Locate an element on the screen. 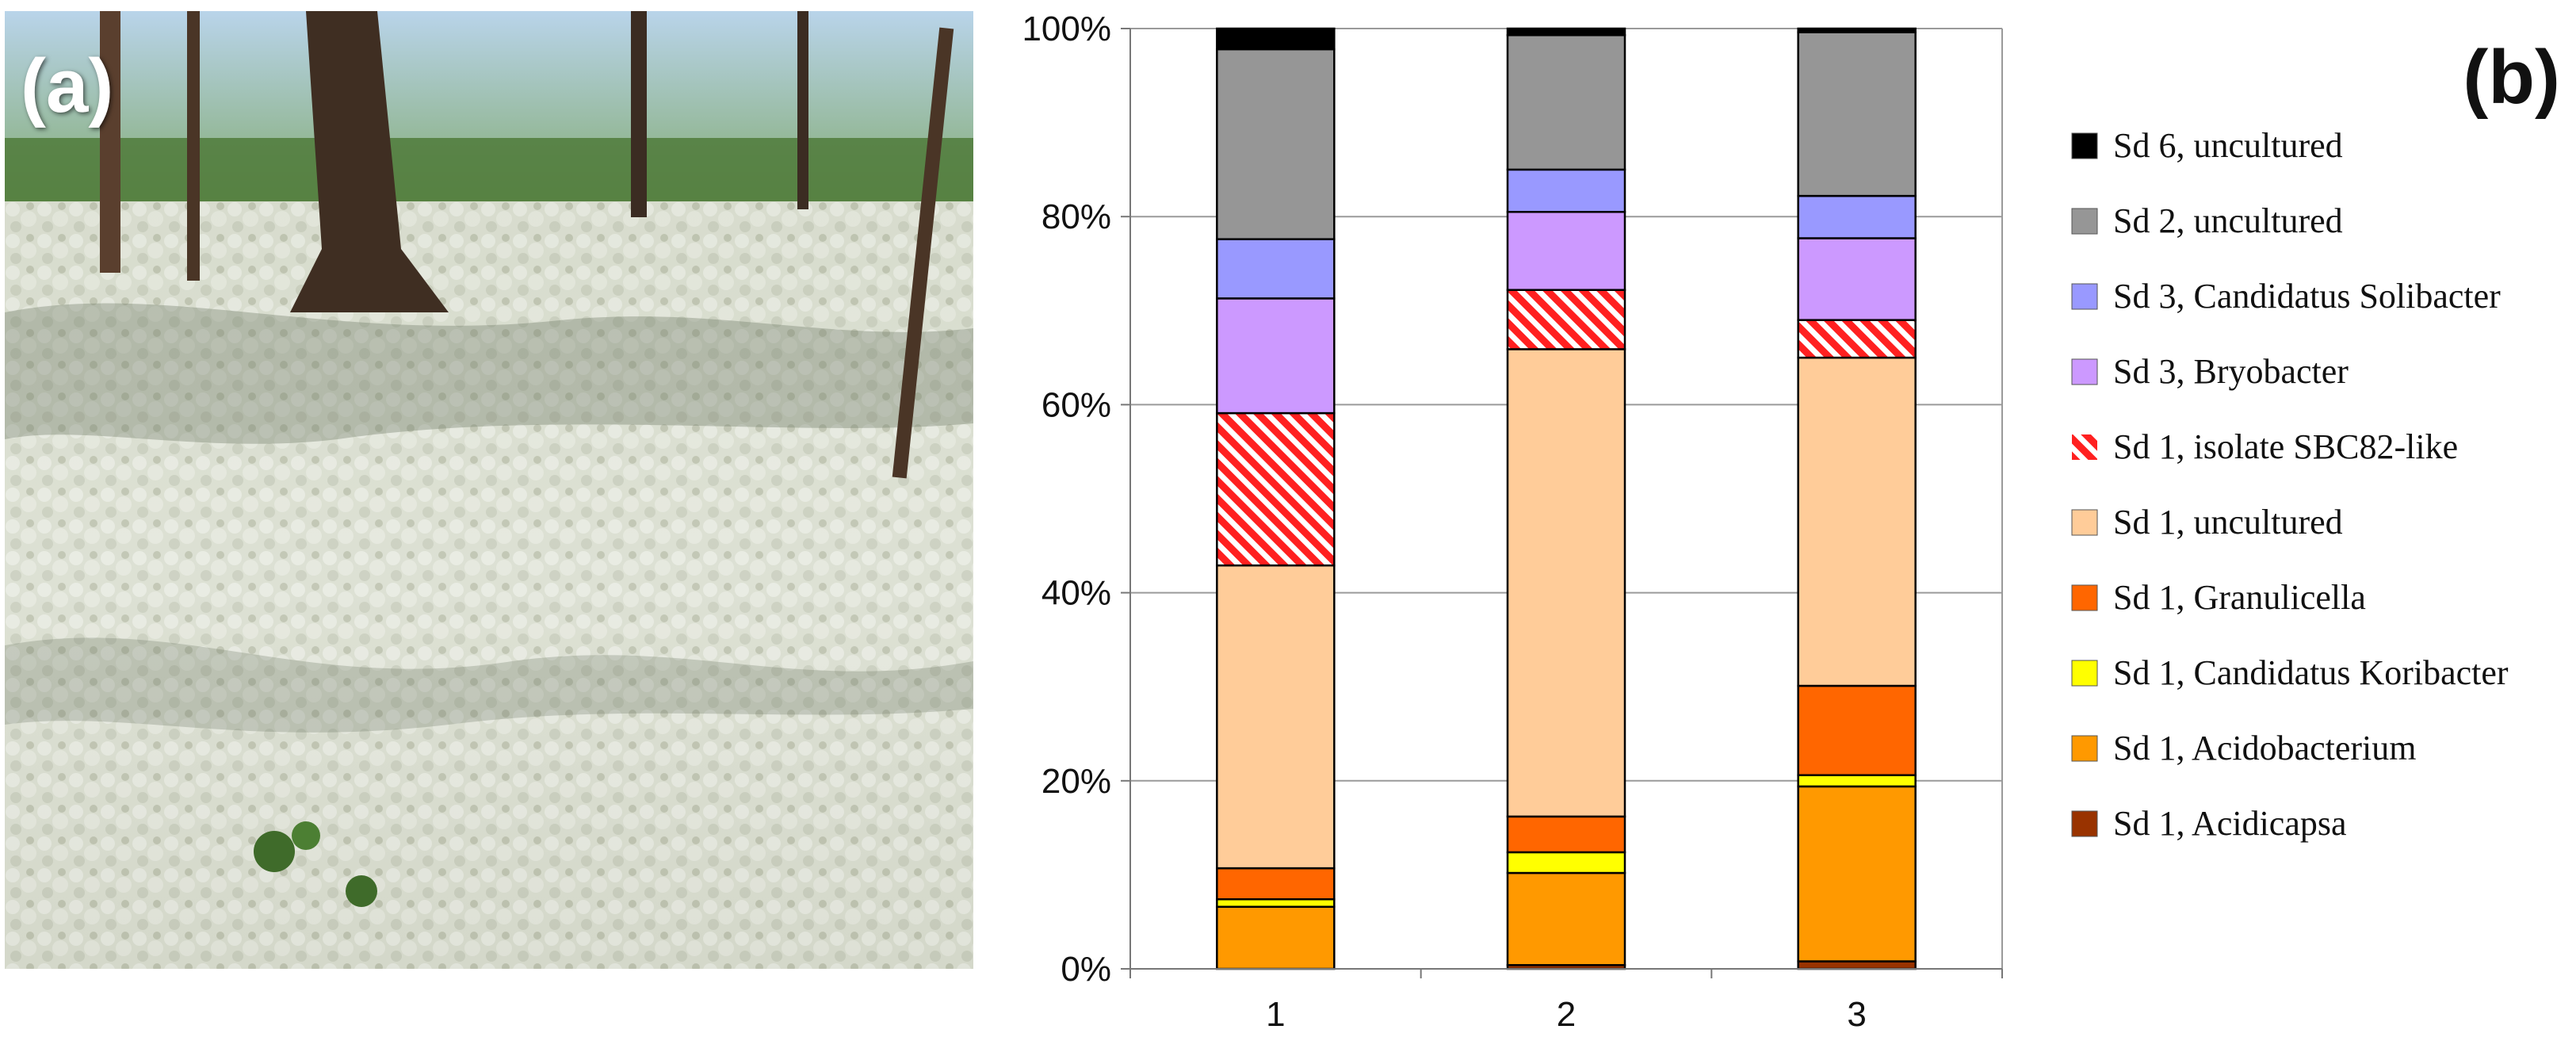 The width and height of the screenshot is (2576, 1041). y-tick-label: 60% is located at coordinates (1076, 404).